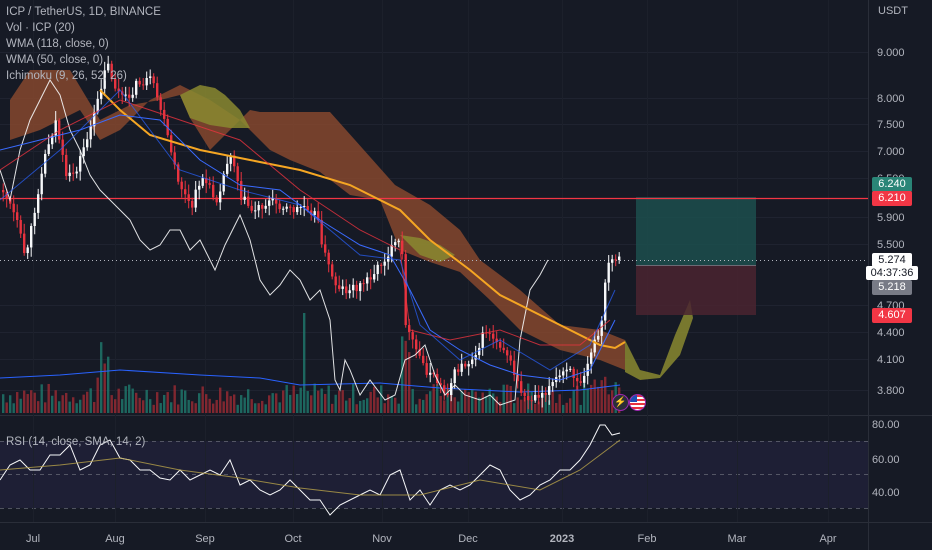 Image resolution: width=932 pixels, height=550 pixels. What do you see at coordinates (66, 76) in the screenshot?
I see `legend-ichimoku: Ichimoku (9, 26, 52, 26)` at bounding box center [66, 76].